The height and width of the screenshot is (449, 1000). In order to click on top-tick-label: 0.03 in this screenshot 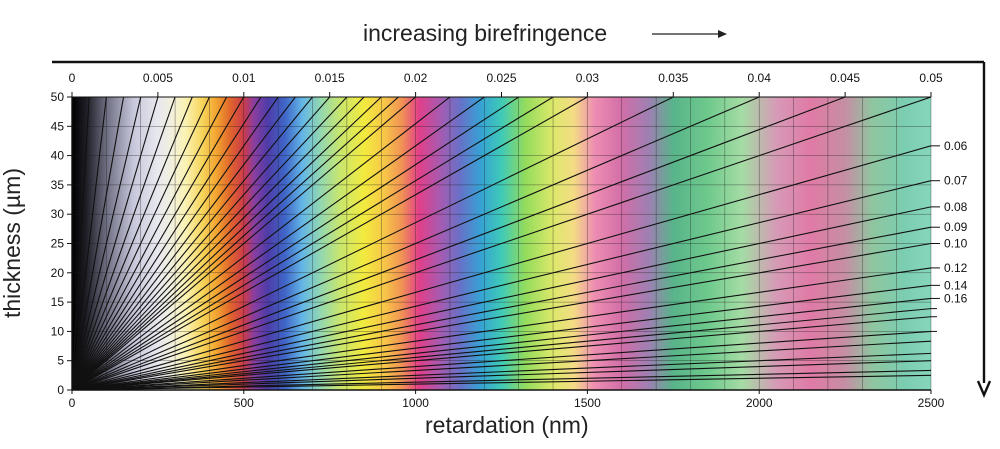, I will do `click(588, 78)`.